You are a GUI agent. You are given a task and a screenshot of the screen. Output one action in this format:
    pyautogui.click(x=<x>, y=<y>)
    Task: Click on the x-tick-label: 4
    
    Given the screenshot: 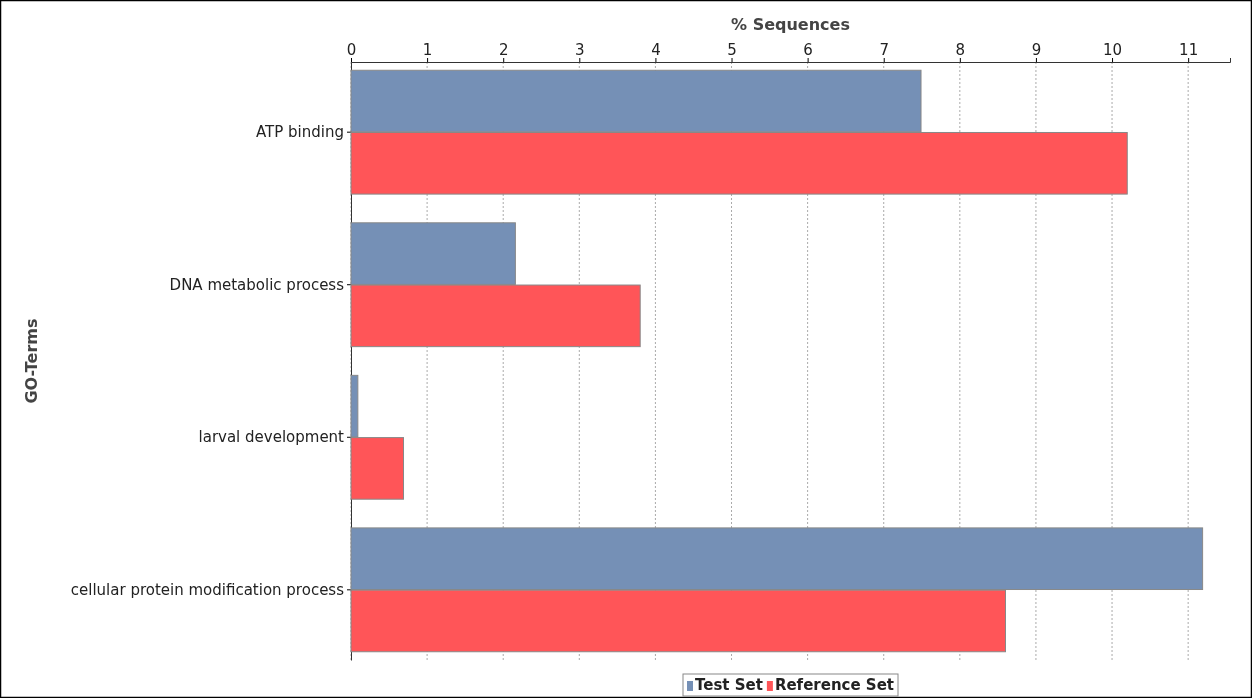 What is the action you would take?
    pyautogui.click(x=656, y=50)
    